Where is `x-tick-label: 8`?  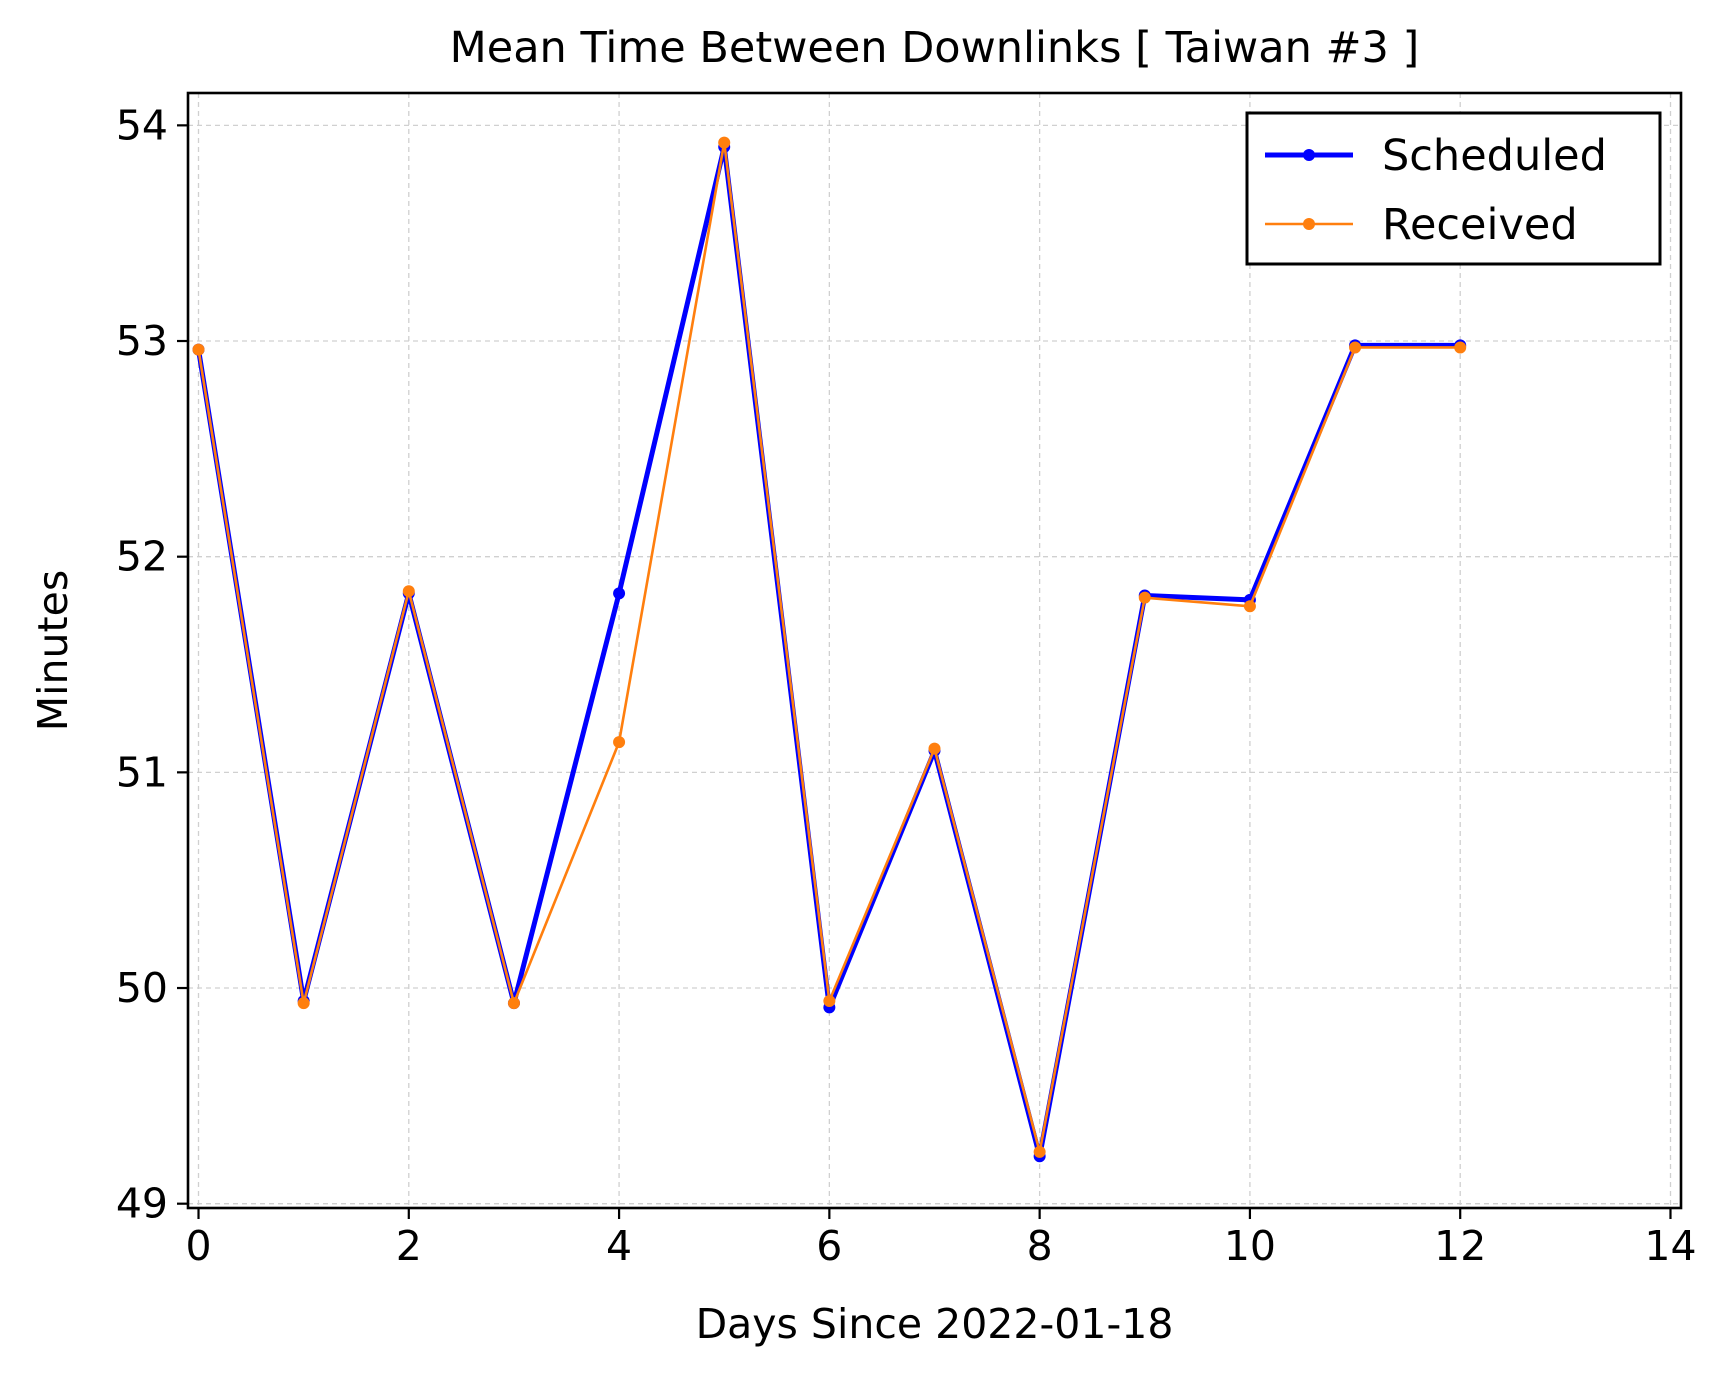
x-tick-label: 8 is located at coordinates (1040, 1246).